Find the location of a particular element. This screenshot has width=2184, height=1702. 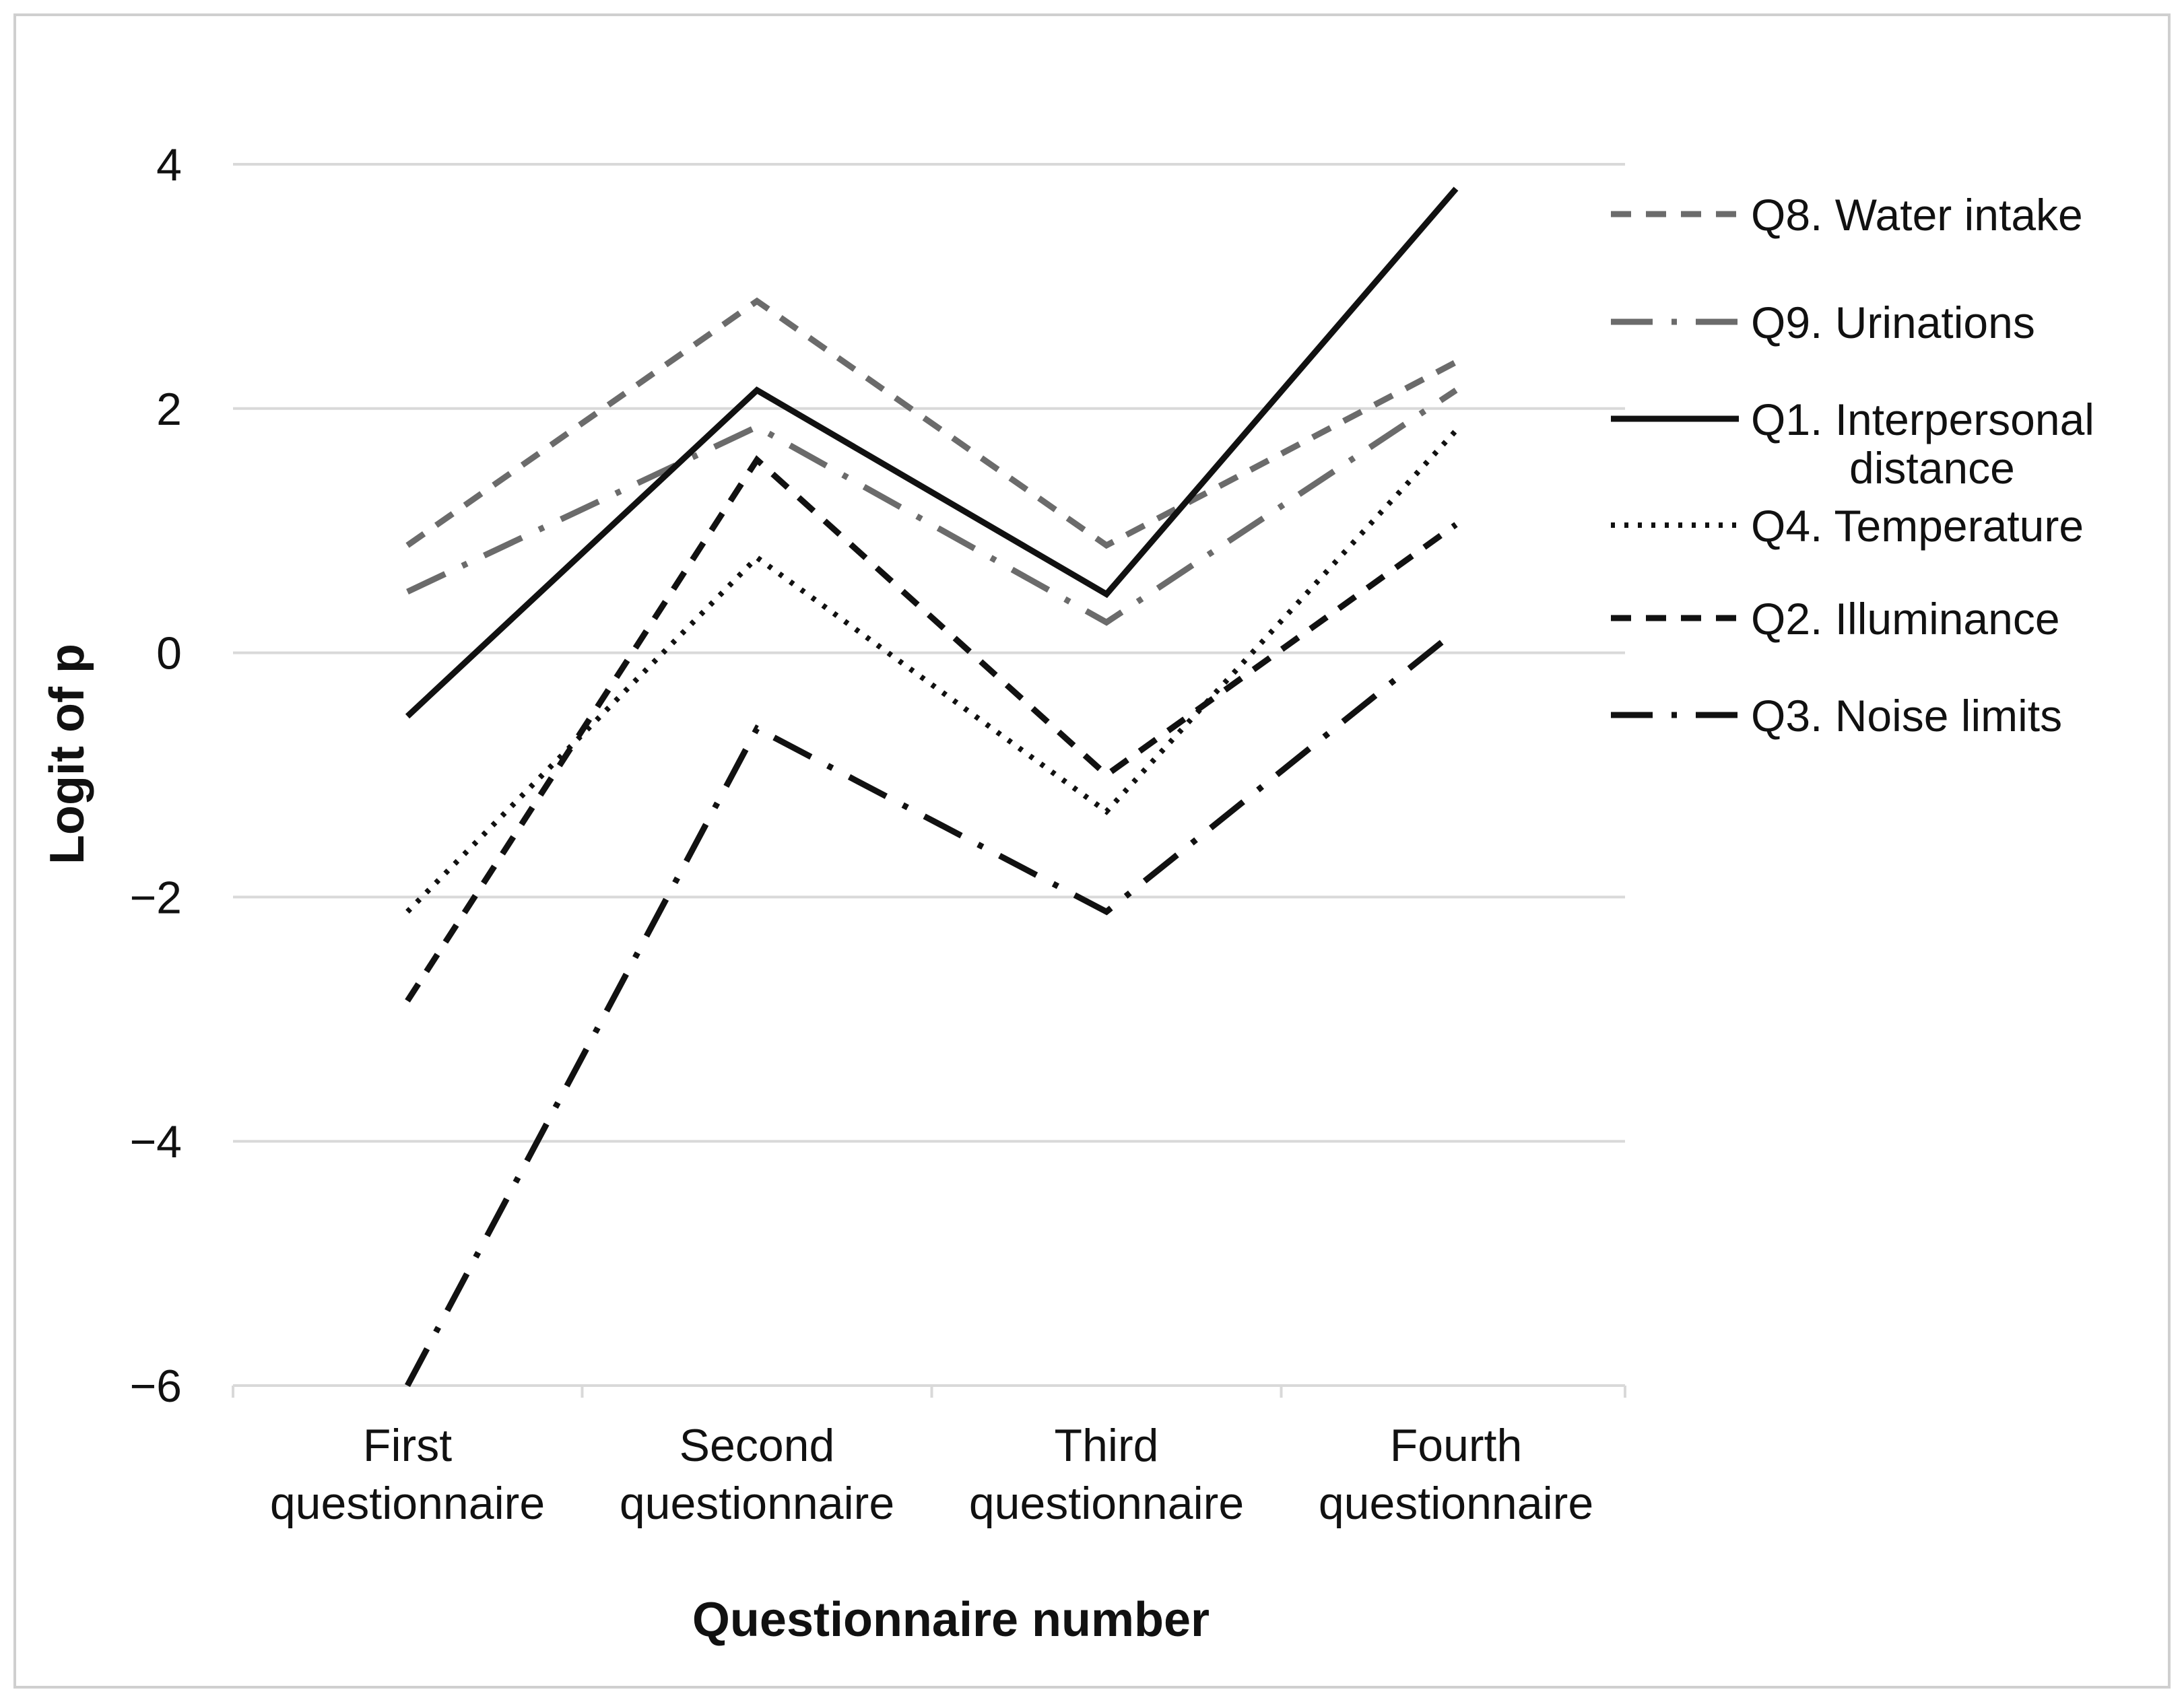

y-tick-label: −2 is located at coordinates (155, 898).